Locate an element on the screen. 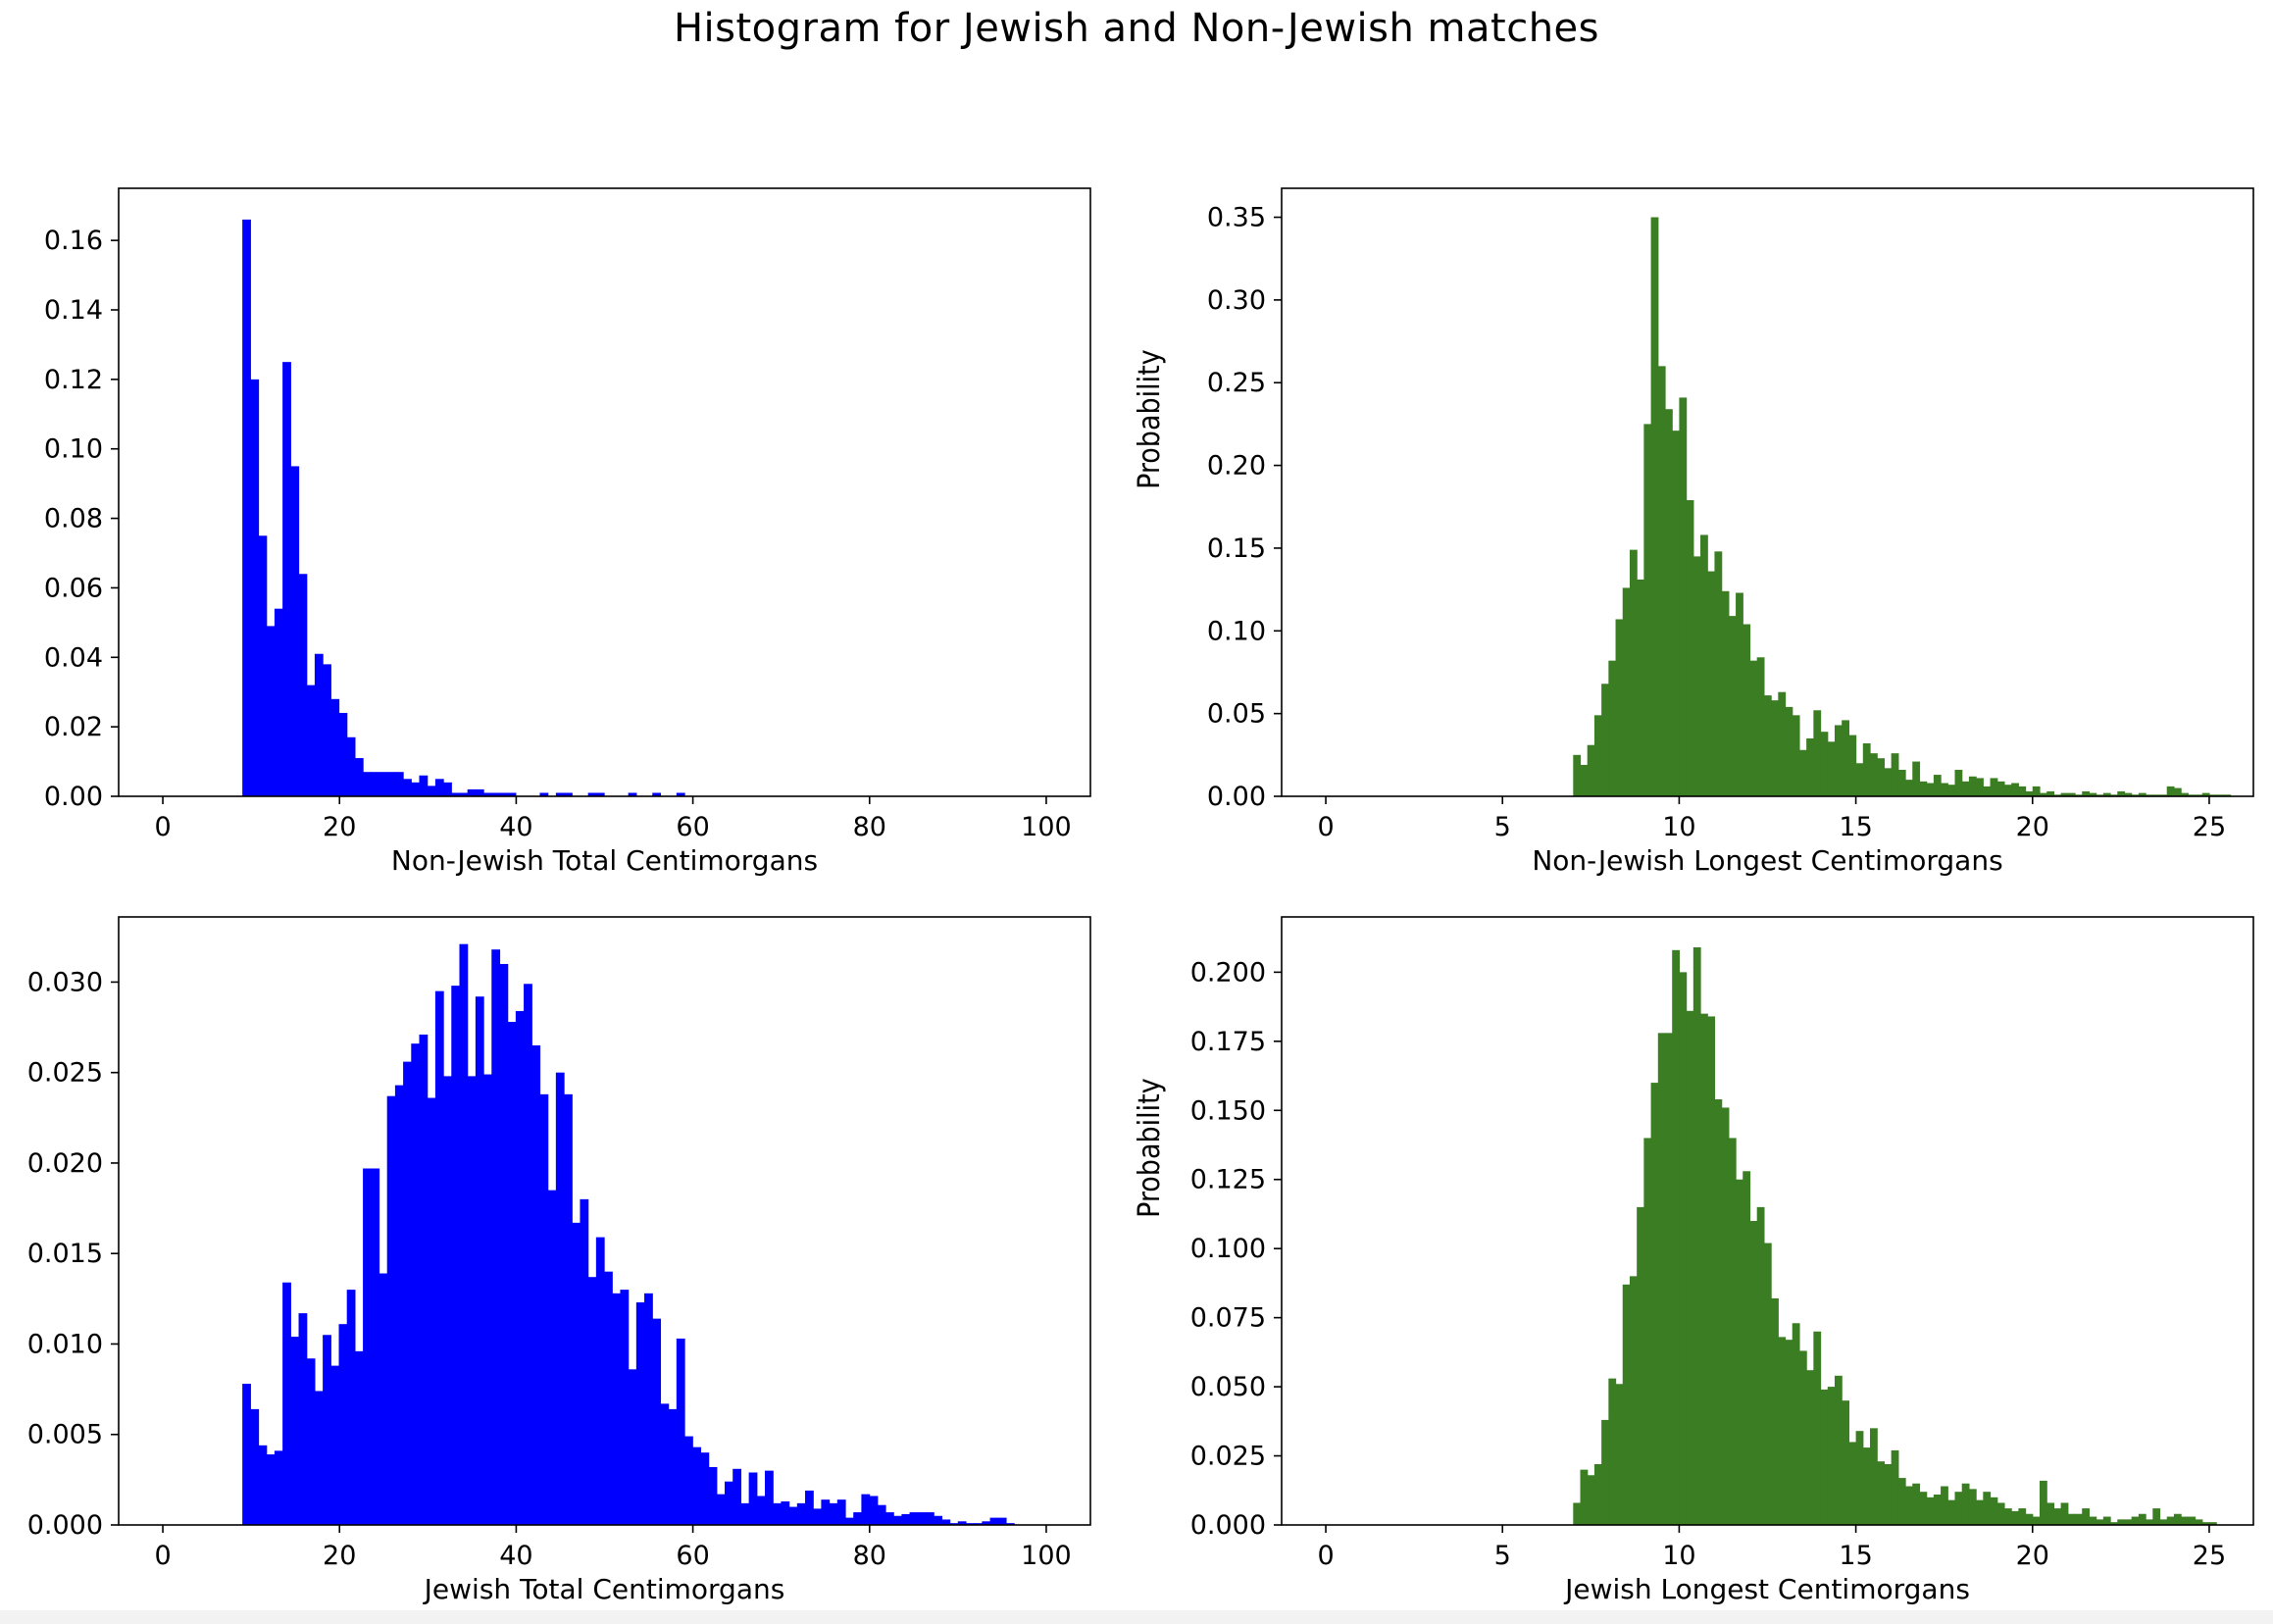  y-tick-label: 0.08 is located at coordinates (73, 519).